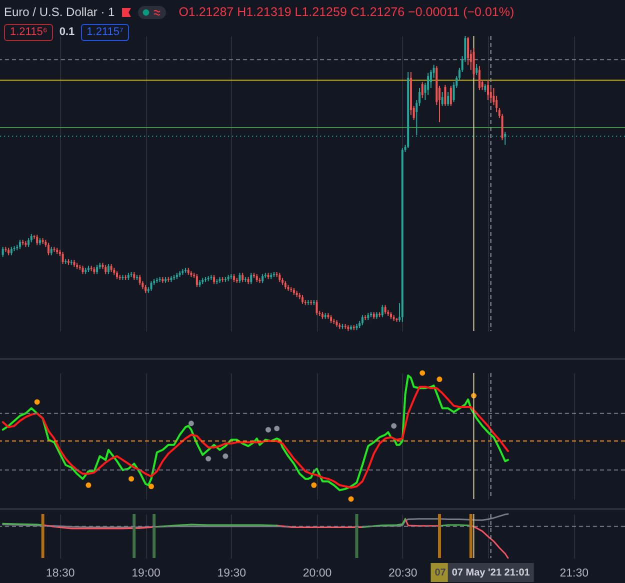 Image resolution: width=625 pixels, height=583 pixels. I want to click on annotation: 1.2115⁷, so click(105, 32).